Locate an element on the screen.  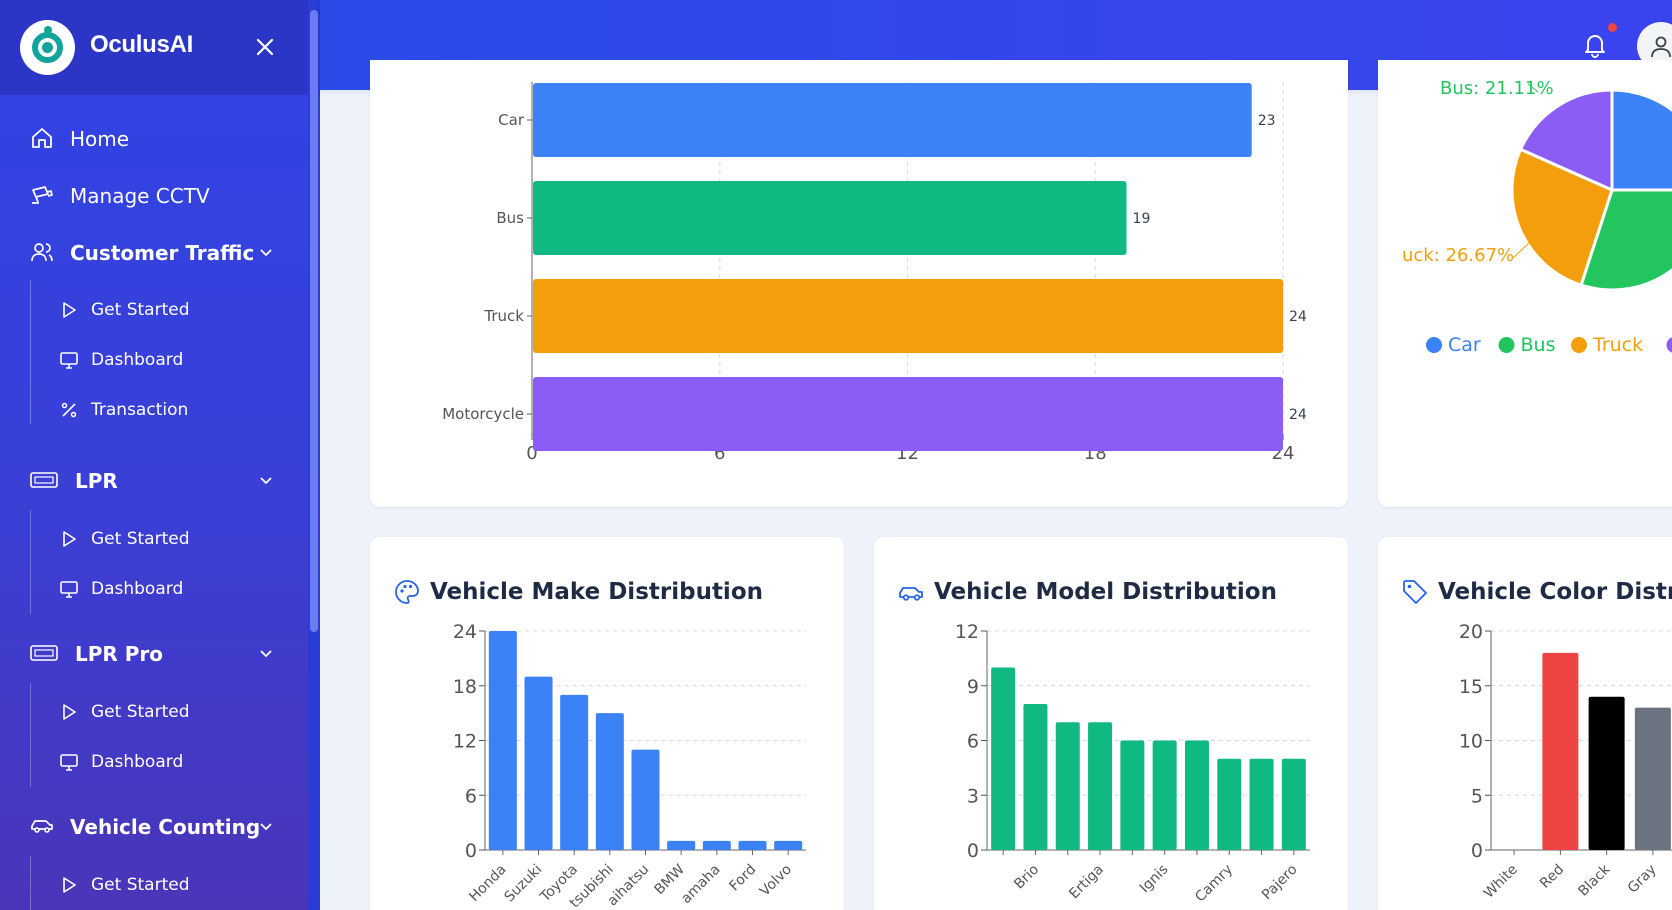
y-tick-label: 10 is located at coordinates (1471, 742).